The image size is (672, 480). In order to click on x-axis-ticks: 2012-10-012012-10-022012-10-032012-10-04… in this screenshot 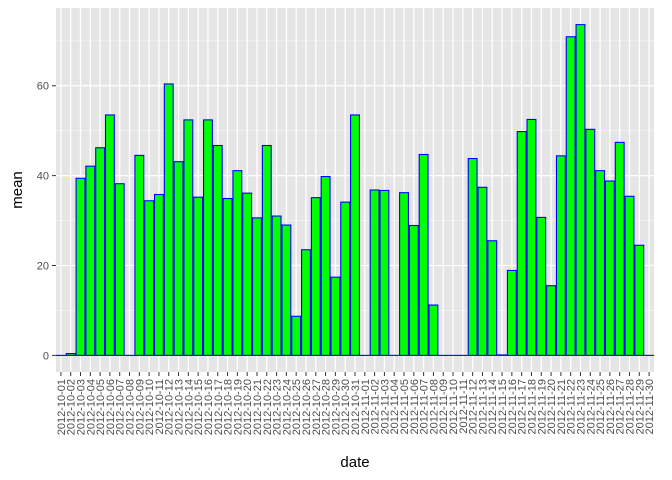, I will do `click(356, 403)`.